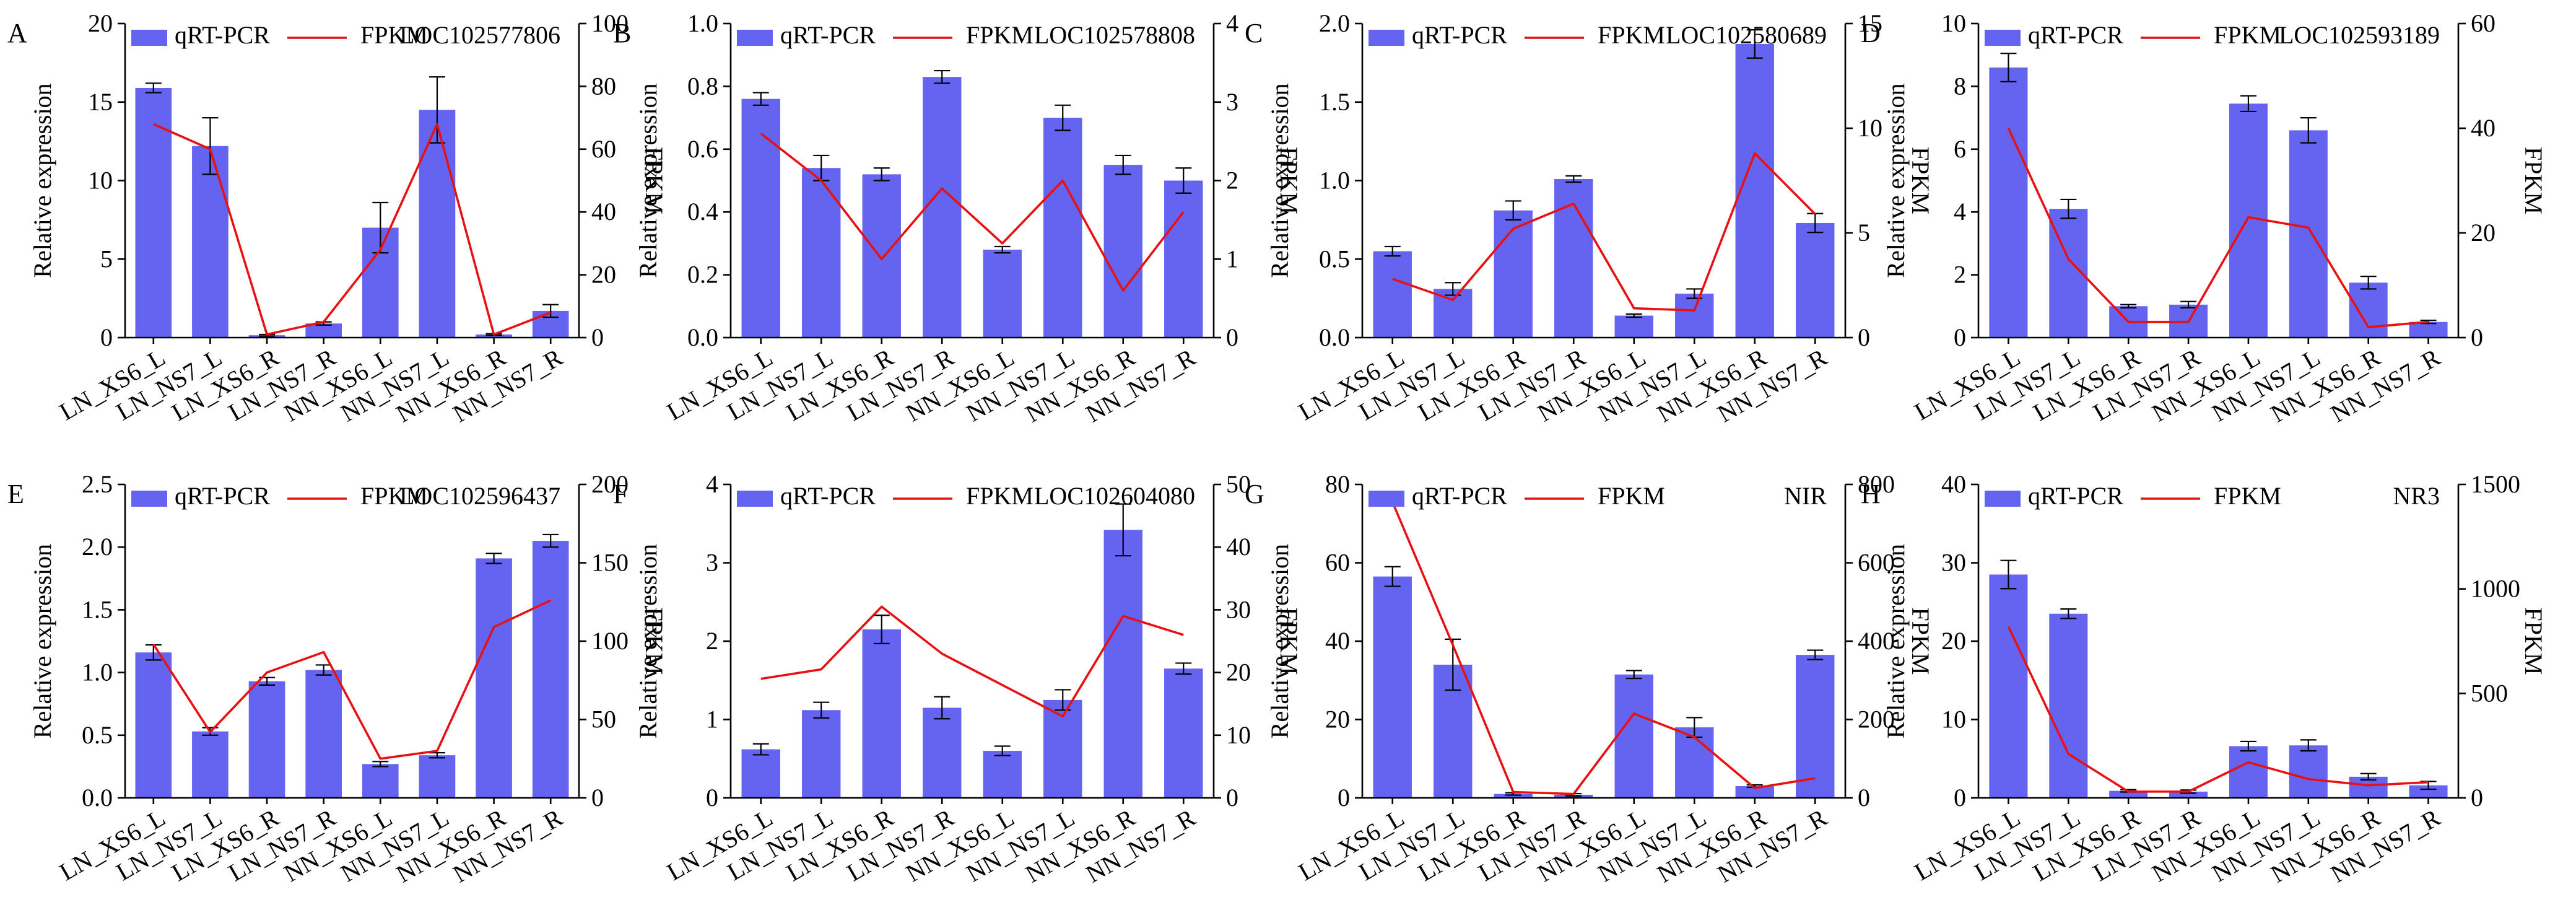 The height and width of the screenshot is (897, 2576). What do you see at coordinates (1960, 798) in the screenshot?
I see `y-tick-label: 0` at bounding box center [1960, 798].